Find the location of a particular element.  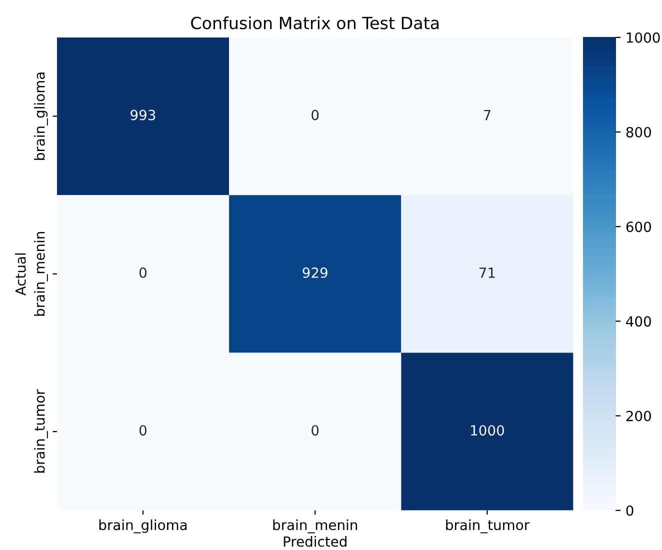

data-label: 993 is located at coordinates (143, 115).